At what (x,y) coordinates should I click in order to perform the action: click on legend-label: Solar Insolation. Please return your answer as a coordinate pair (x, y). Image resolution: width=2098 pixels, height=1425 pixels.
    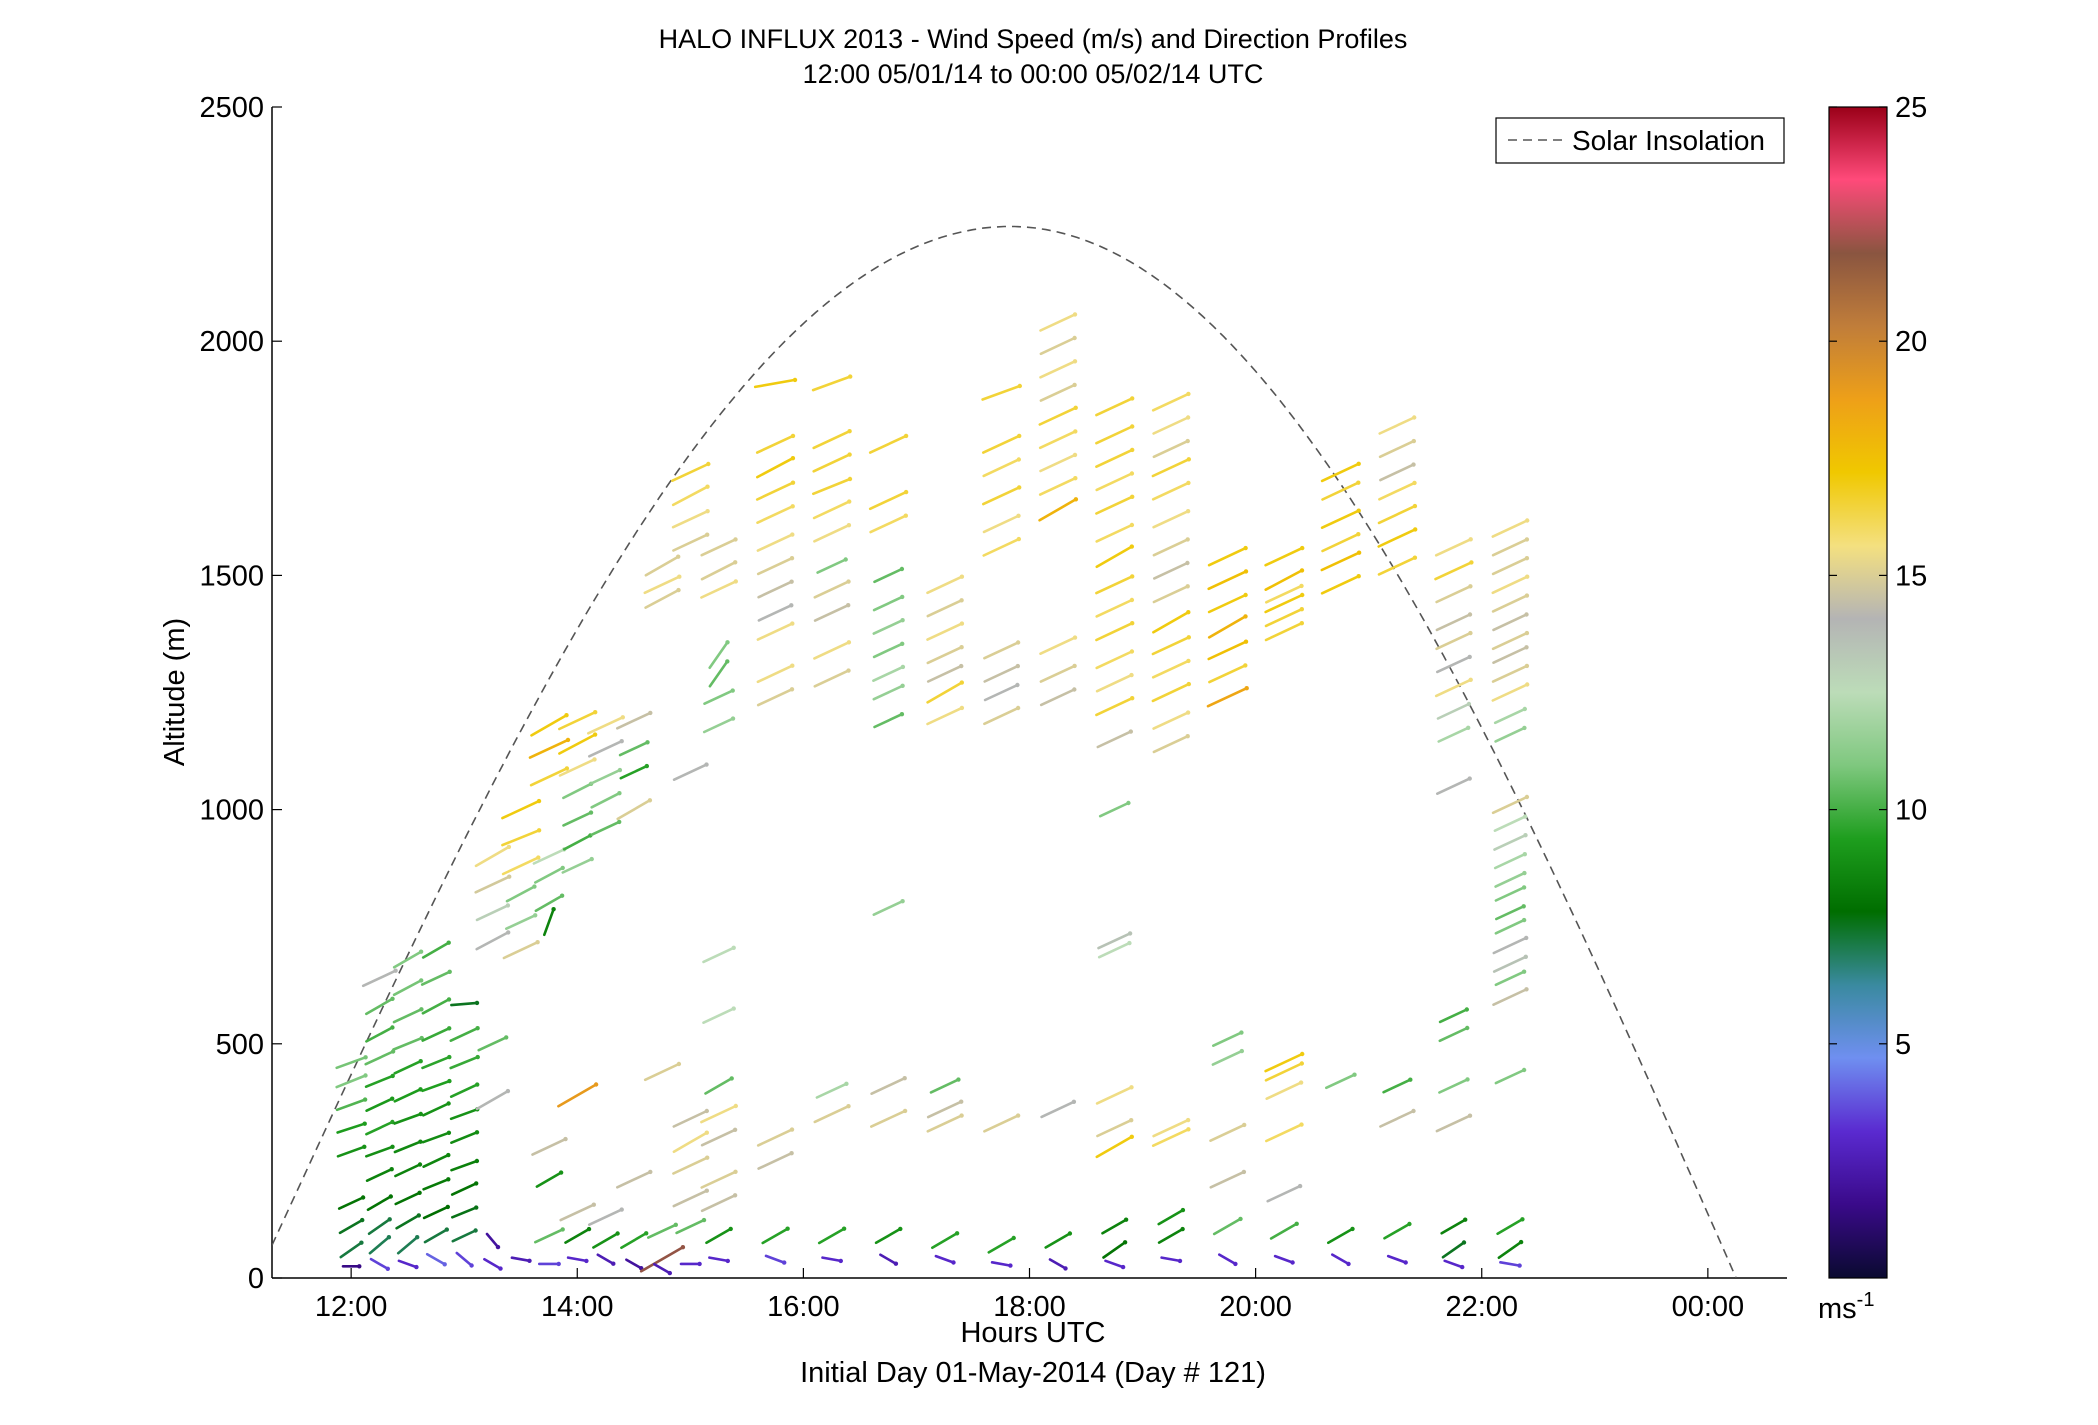
    Looking at the image, I should click on (1668, 140).